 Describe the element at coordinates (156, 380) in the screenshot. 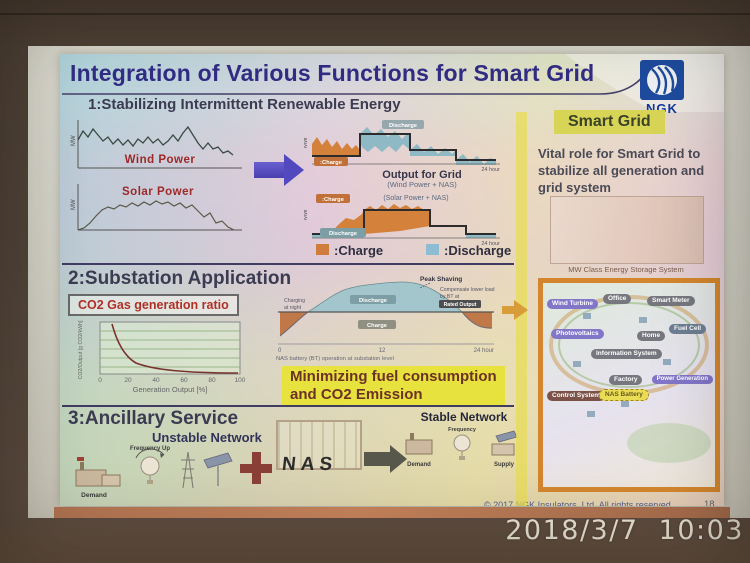

I see `svg-text: 40` at that location.